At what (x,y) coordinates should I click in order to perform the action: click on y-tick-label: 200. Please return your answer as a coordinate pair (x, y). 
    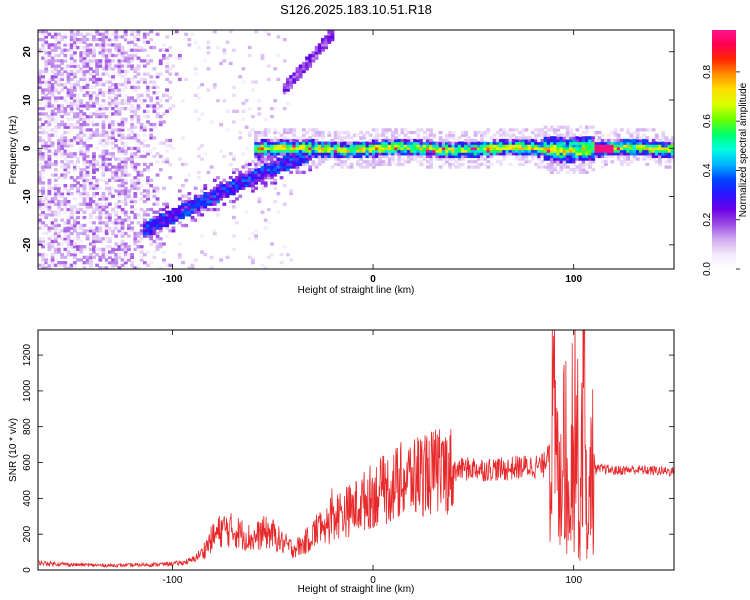
    Looking at the image, I should click on (27, 533).